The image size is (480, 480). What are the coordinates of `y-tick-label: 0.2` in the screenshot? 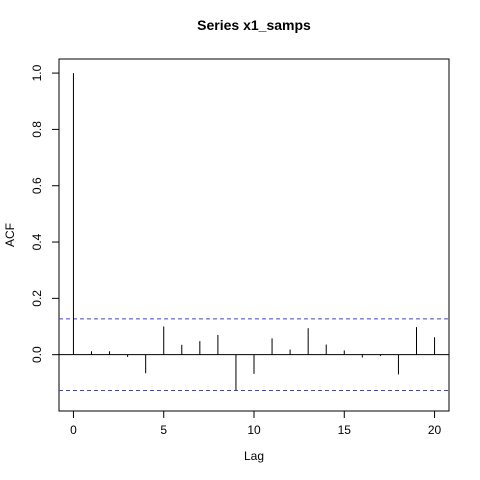 It's located at (37, 298).